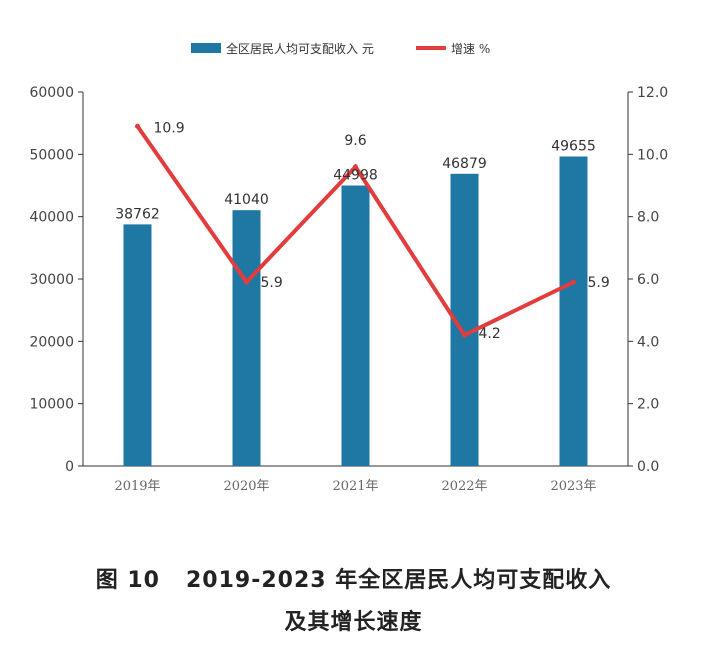 This screenshot has height=658, width=707. What do you see at coordinates (355, 141) in the screenshot?
I see `growth-value-label: 9.6` at bounding box center [355, 141].